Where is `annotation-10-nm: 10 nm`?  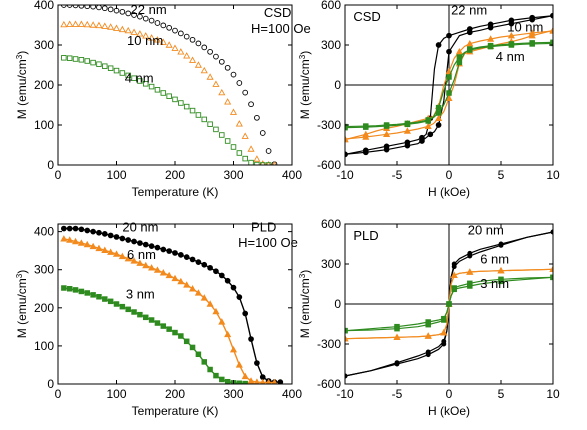
annotation-10-nm: 10 nm is located at coordinates (145, 40).